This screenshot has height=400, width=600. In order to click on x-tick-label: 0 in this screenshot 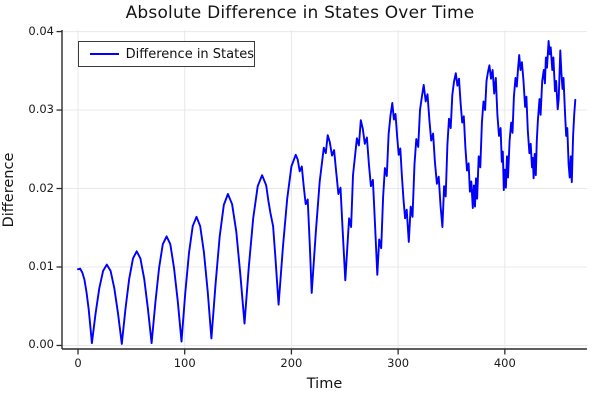, I will do `click(78, 363)`.